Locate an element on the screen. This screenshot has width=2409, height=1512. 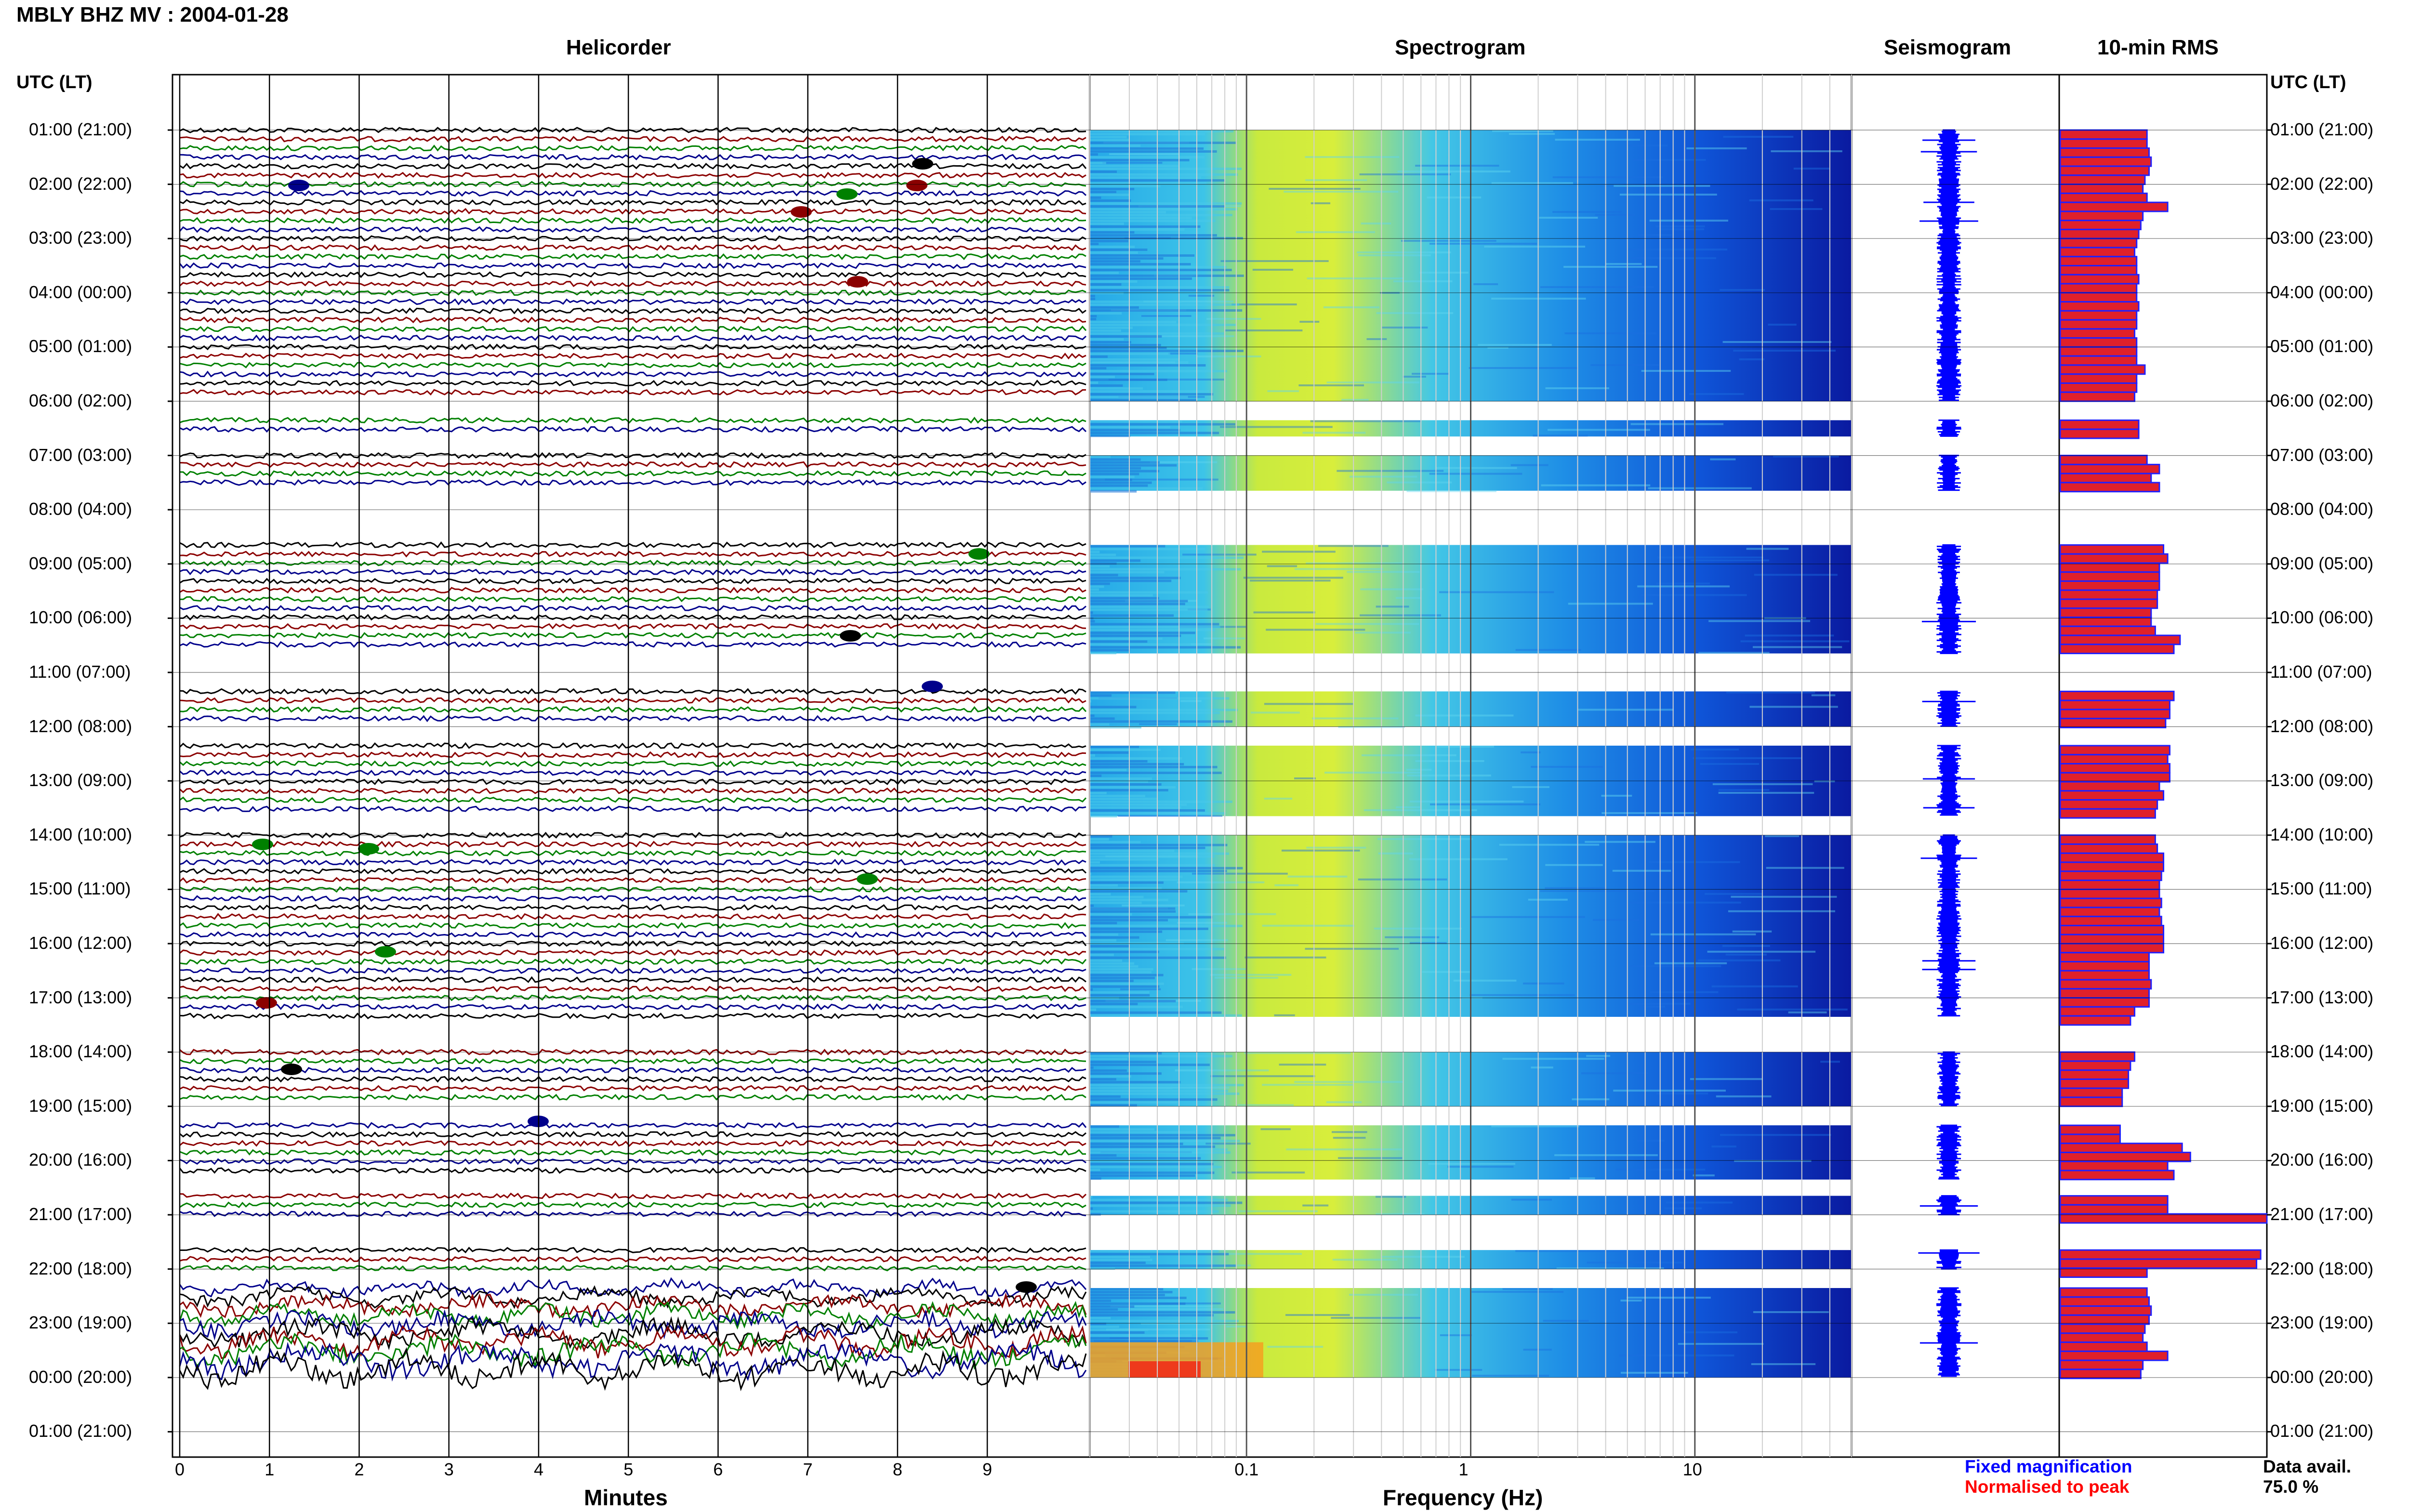
time-label: 02:00 (22:00) is located at coordinates (2322, 183).